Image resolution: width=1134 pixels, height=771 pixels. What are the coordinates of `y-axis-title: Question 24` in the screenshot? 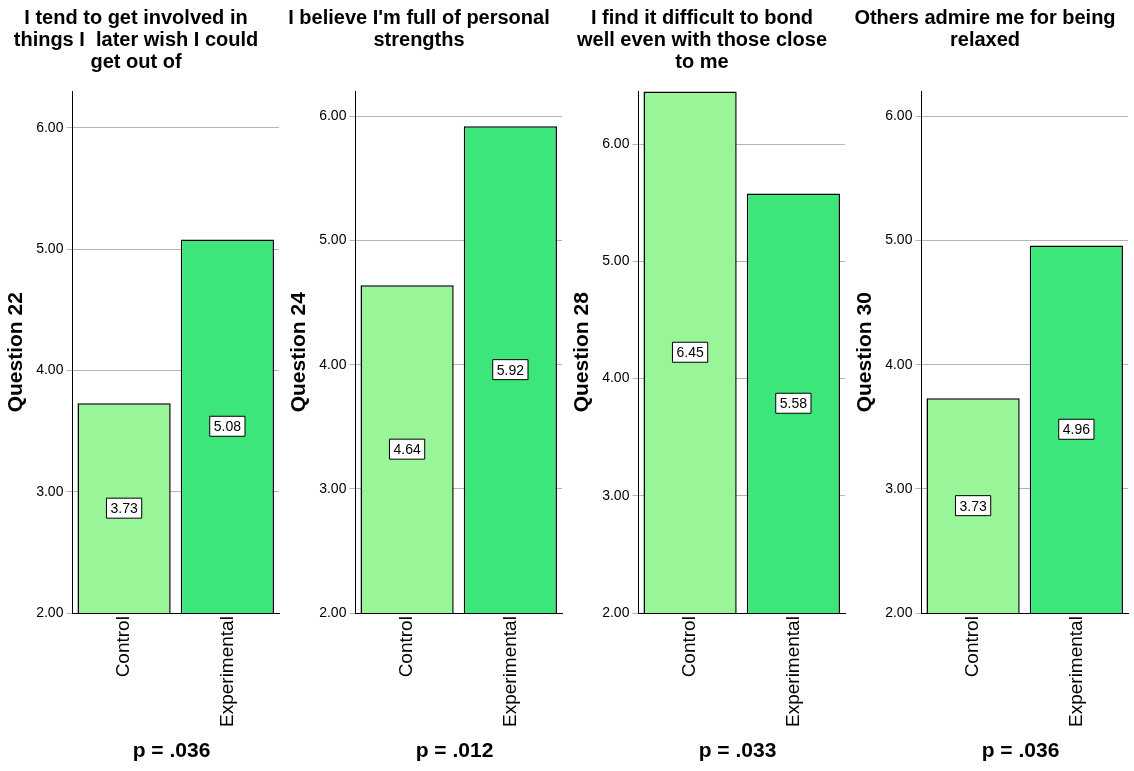 It's located at (298, 352).